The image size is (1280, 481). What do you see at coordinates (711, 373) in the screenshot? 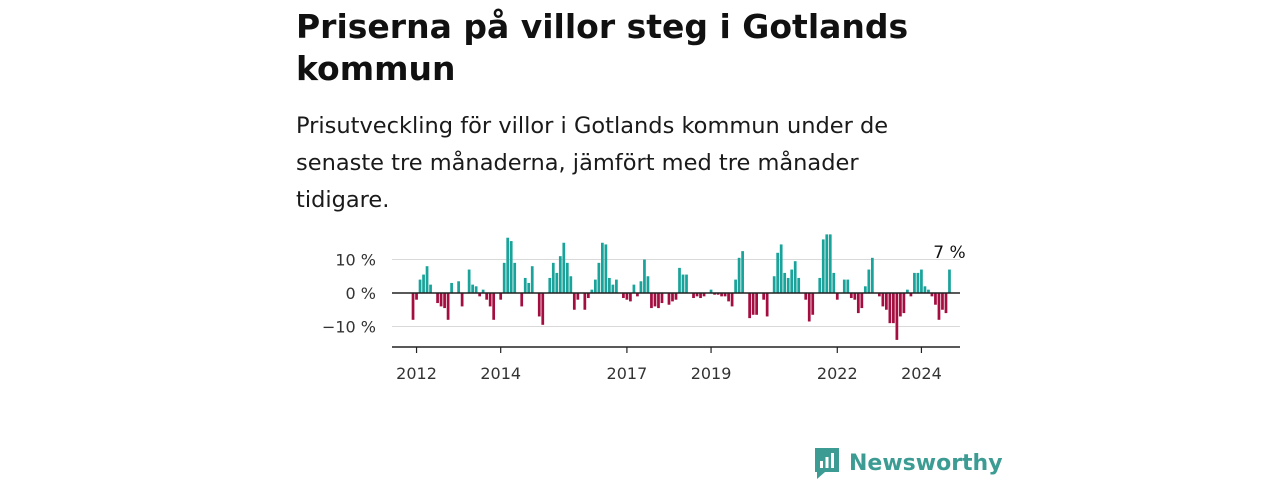
I see `x-tick-label: 2019` at bounding box center [711, 373].